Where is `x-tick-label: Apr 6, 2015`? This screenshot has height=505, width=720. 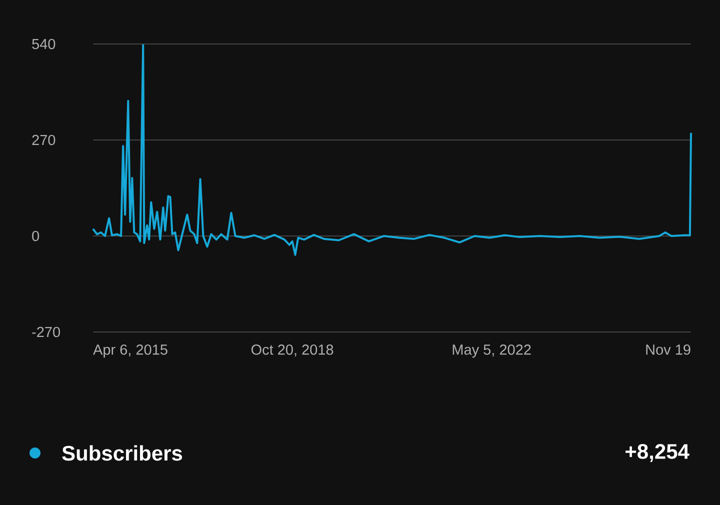 x-tick-label: Apr 6, 2015 is located at coordinates (130, 351).